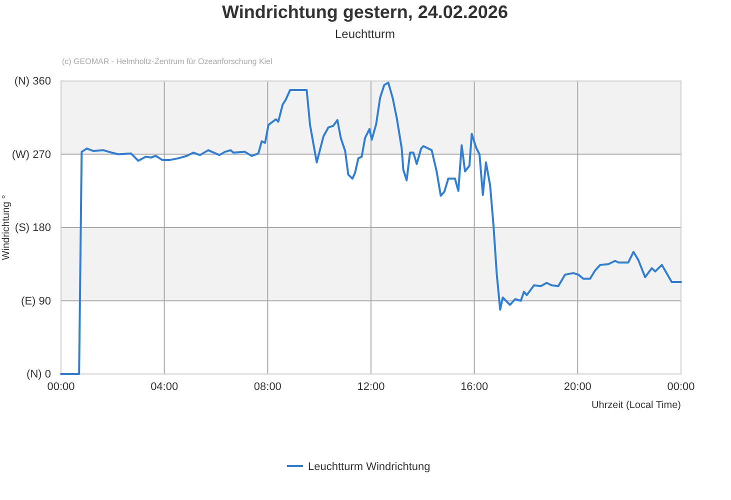 The width and height of the screenshot is (731, 500). Describe the element at coordinates (474, 386) in the screenshot. I see `x-tick-label: 16:00` at that location.